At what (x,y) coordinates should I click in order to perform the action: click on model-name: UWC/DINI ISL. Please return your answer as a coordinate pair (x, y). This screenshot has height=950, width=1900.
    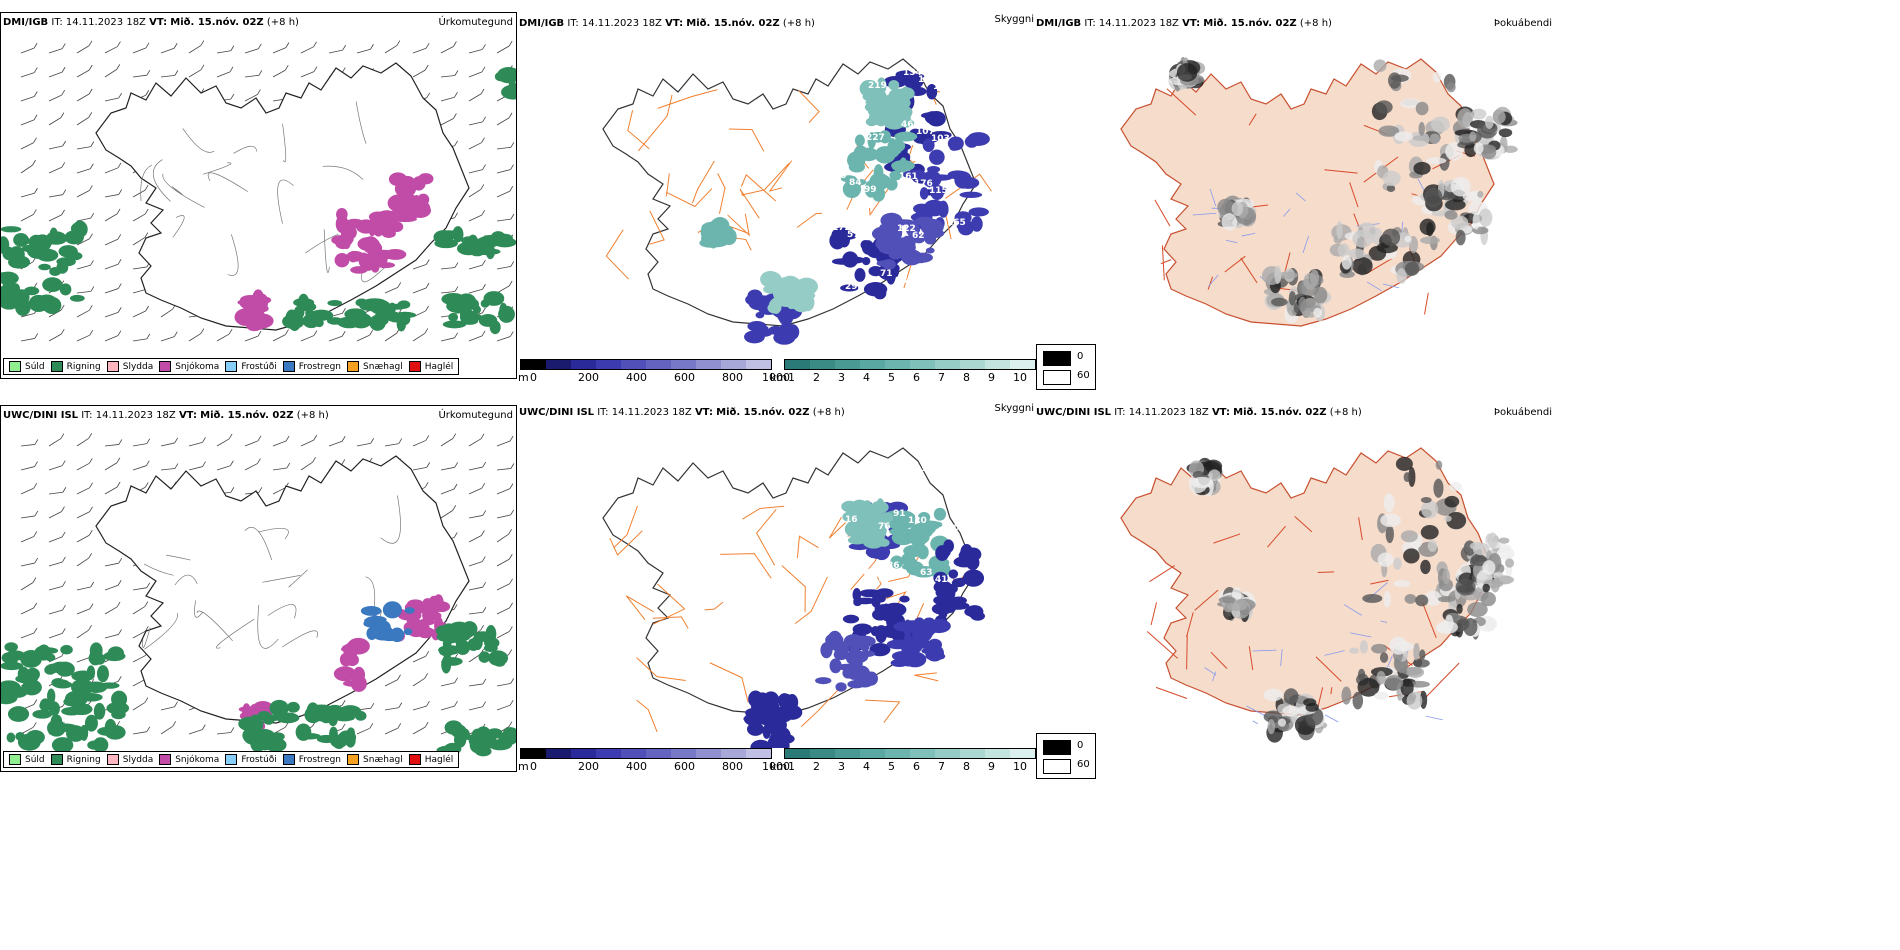
    Looking at the image, I should click on (41, 415).